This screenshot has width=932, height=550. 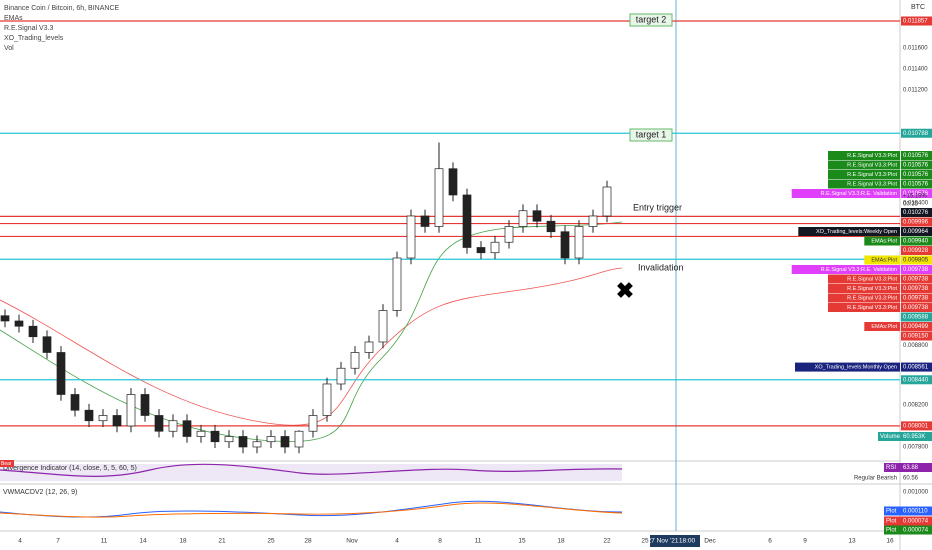 What do you see at coordinates (890, 541) in the screenshot?
I see `time-label: 16` at bounding box center [890, 541].